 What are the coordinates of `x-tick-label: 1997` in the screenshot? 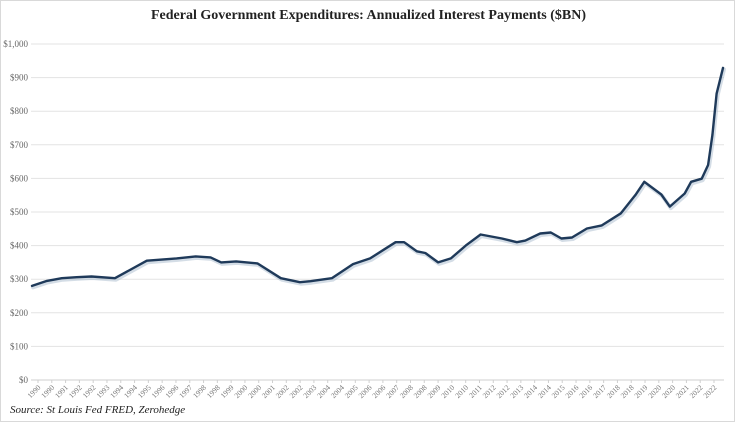 It's located at (185, 391).